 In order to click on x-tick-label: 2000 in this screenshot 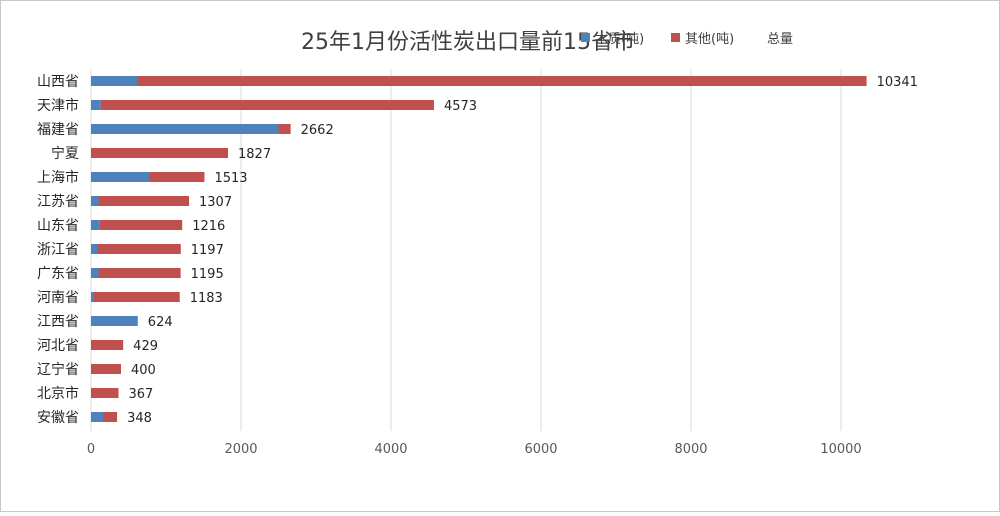, I will do `click(240, 449)`.